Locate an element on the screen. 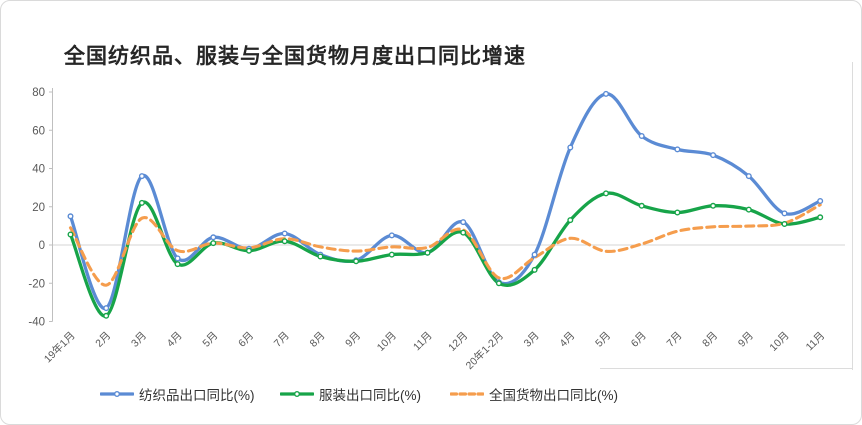 The image size is (862, 425). legend-label-textile: 纺织品出口同比(%) is located at coordinates (197, 395).